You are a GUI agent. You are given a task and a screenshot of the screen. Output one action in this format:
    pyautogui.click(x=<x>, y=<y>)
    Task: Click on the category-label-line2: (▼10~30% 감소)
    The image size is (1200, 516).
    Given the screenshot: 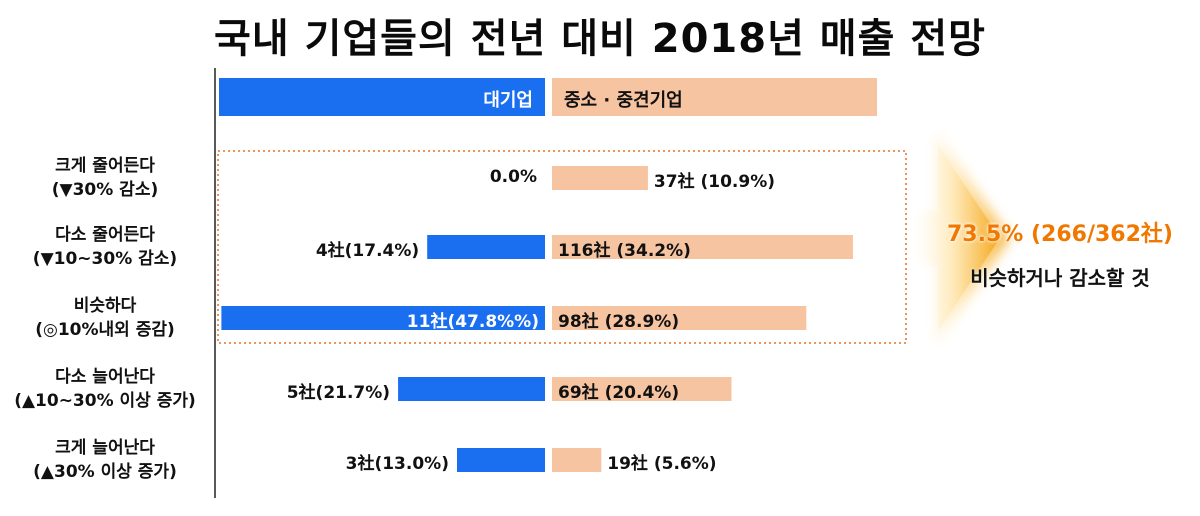 What is the action you would take?
    pyautogui.click(x=105, y=259)
    